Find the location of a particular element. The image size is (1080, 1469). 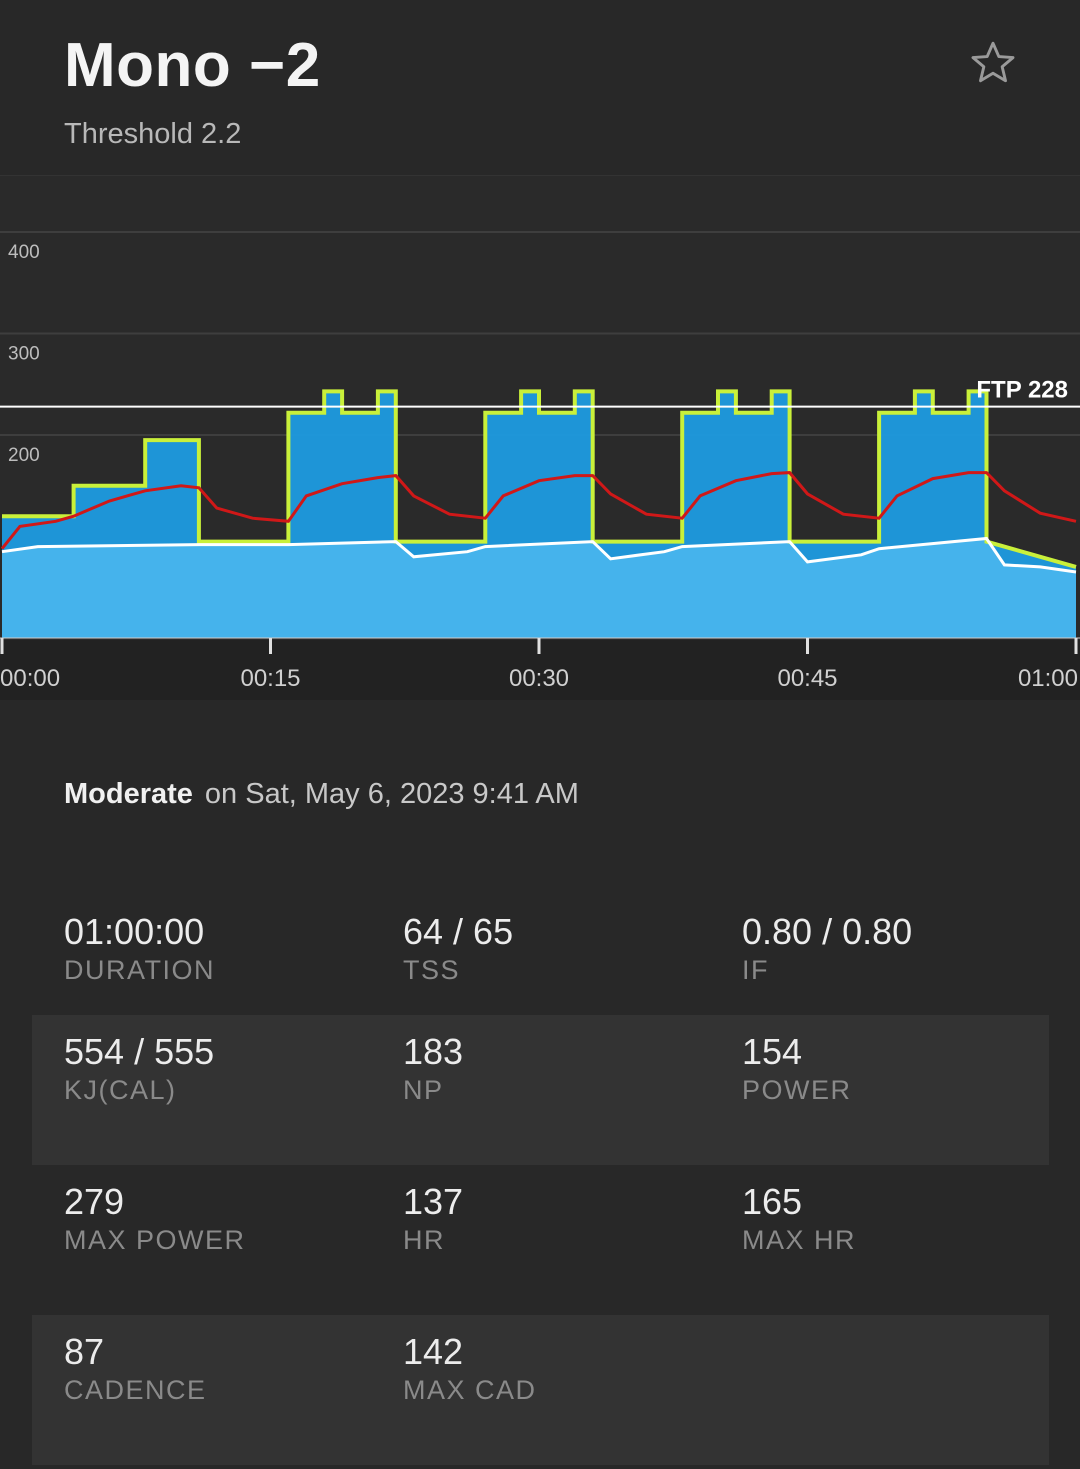

stat-value: 142 is located at coordinates (433, 1351).